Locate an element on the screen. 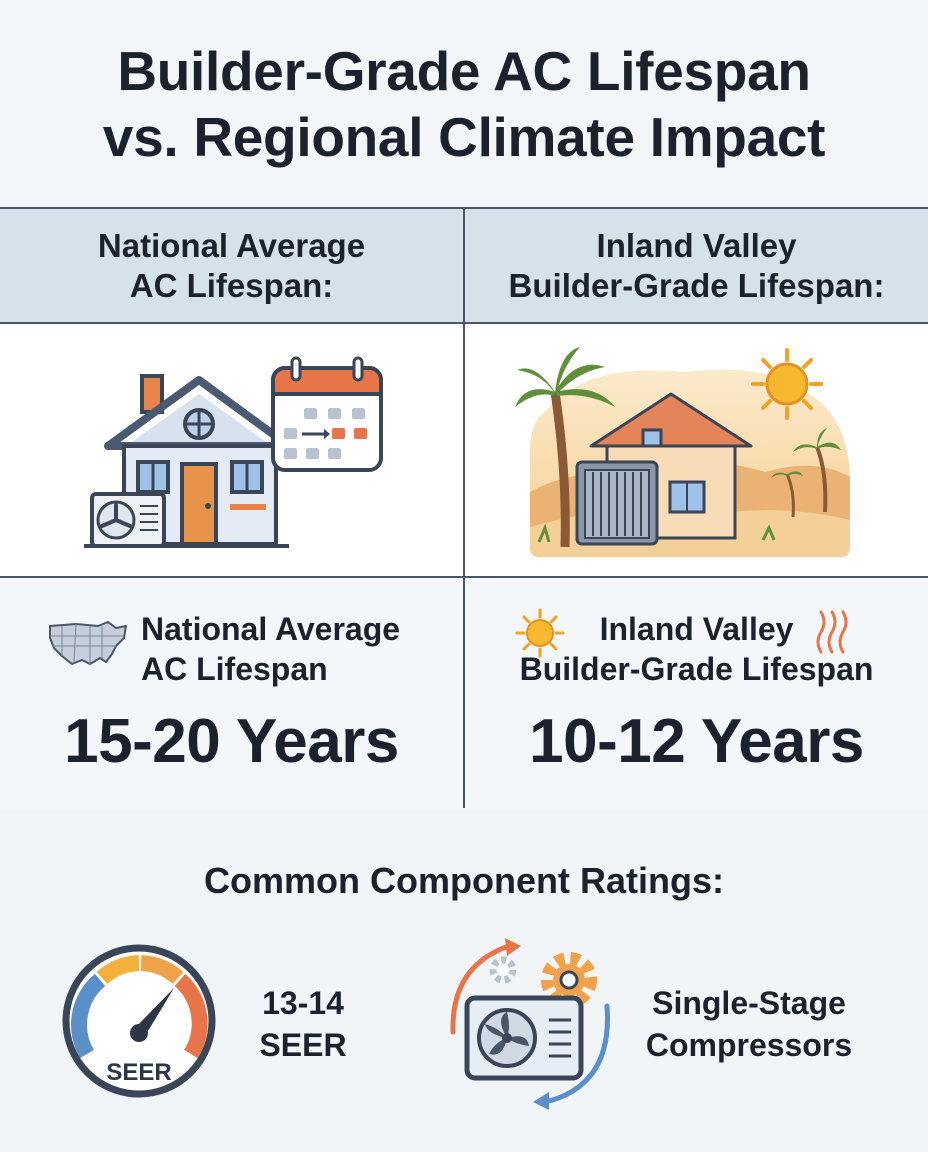  inland-label-line-1: Inland Valley is located at coordinates (696, 629).